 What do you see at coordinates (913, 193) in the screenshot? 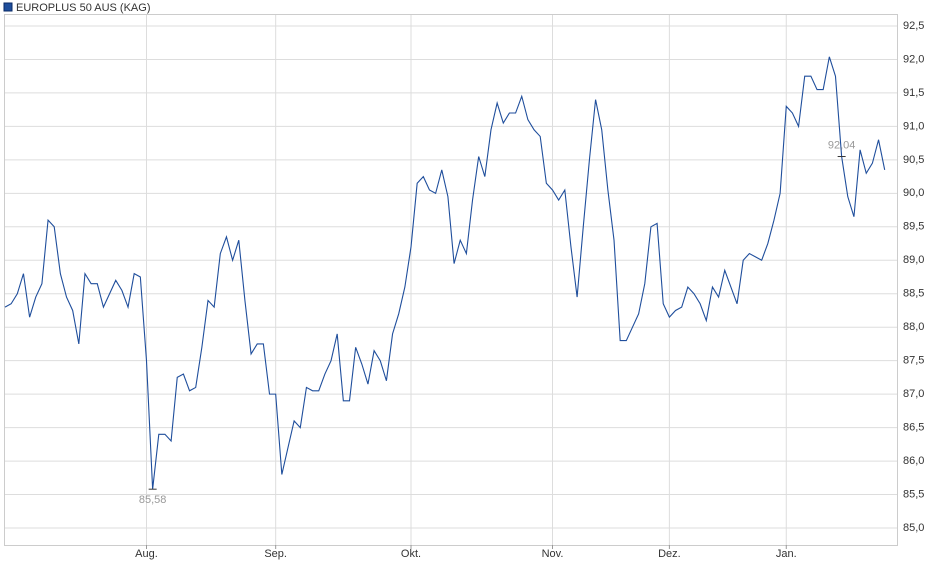
I see `y-tick-label: 90,0` at bounding box center [913, 193].